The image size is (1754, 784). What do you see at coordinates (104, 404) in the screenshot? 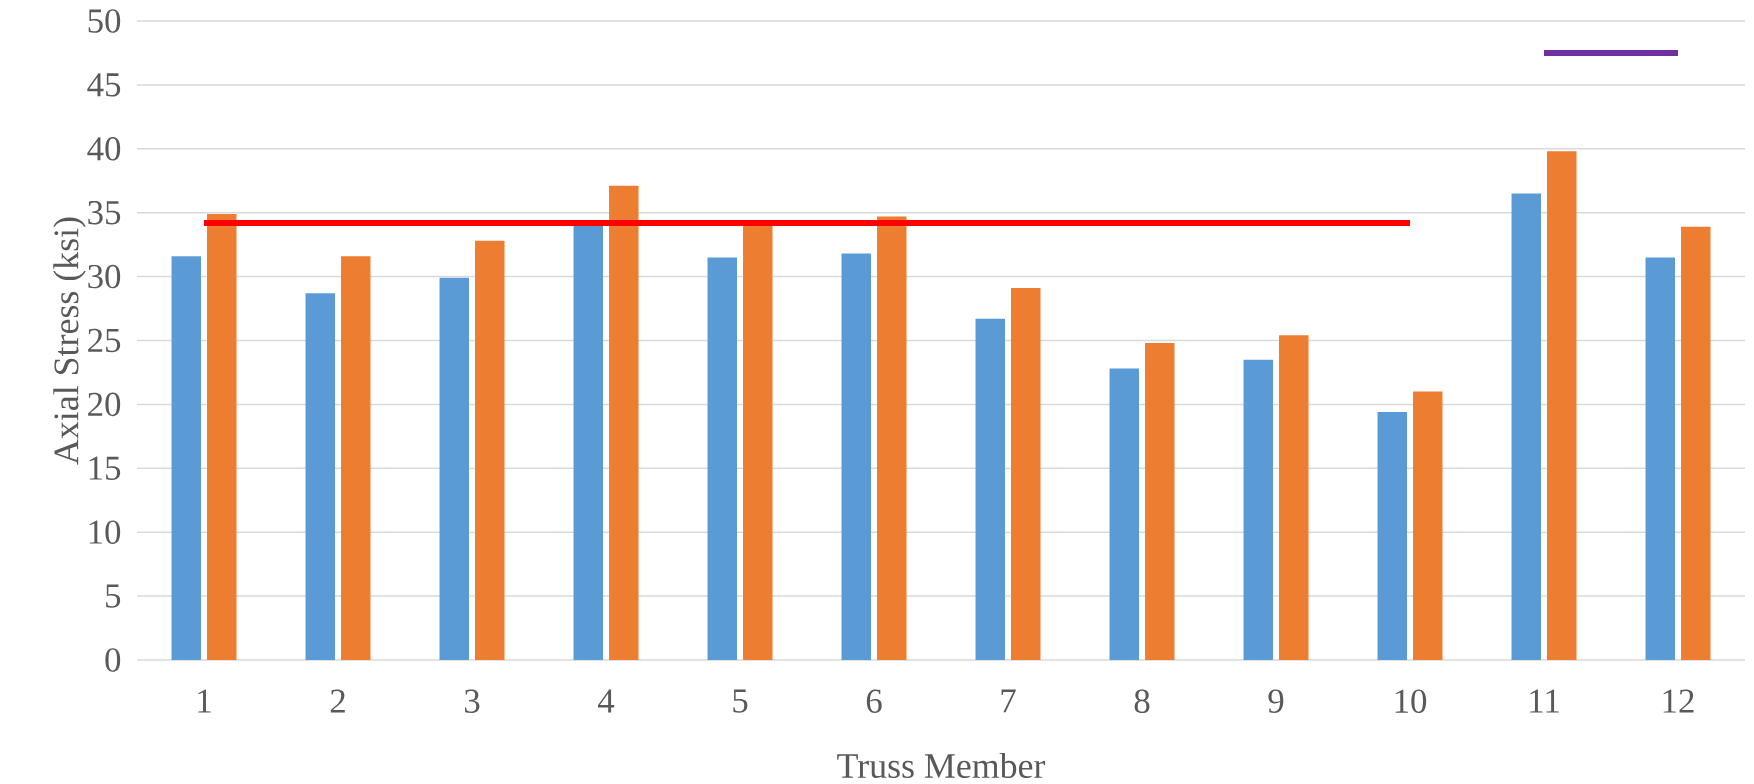
I see `y-tick-label: 20` at bounding box center [104, 404].